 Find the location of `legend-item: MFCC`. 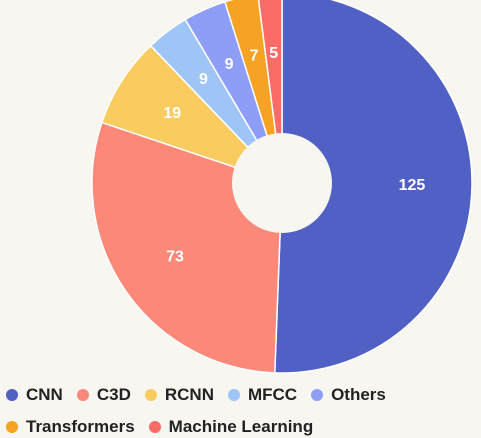

legend-item: MFCC is located at coordinates (262, 395).